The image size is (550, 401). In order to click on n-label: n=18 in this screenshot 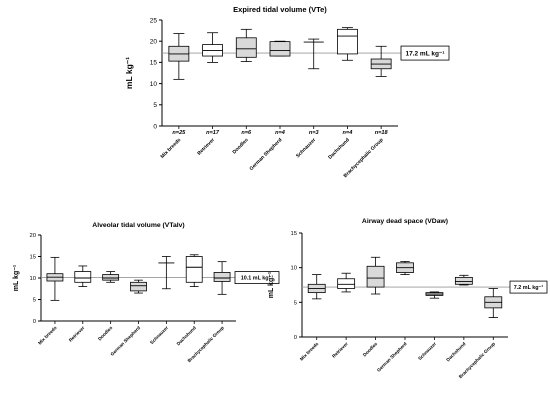, I will do `click(382, 133)`.